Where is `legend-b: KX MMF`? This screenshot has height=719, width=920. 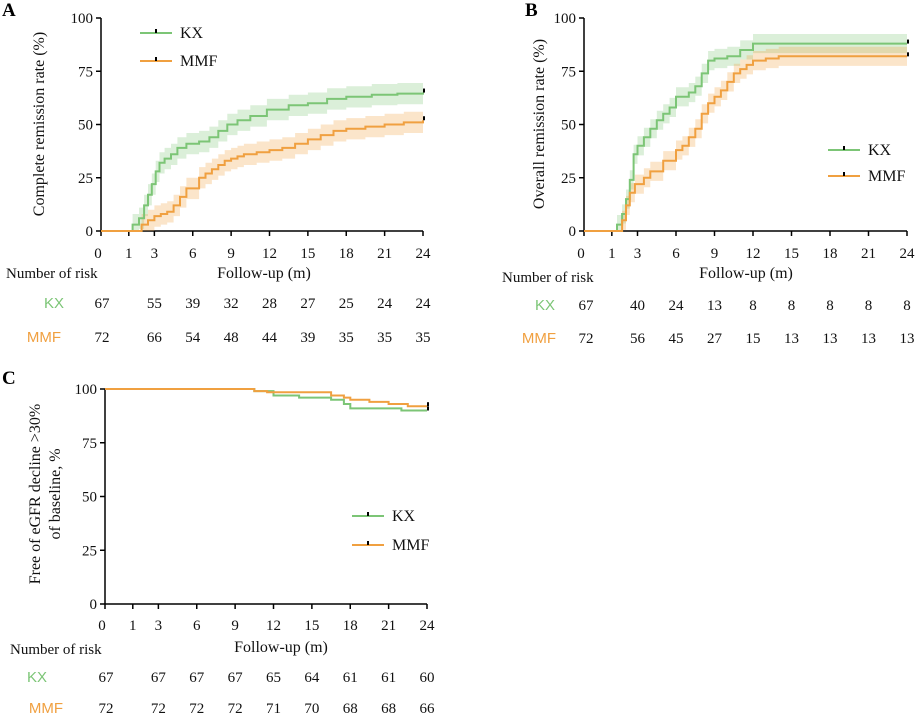 legend-b: KX MMF is located at coordinates (866, 163).